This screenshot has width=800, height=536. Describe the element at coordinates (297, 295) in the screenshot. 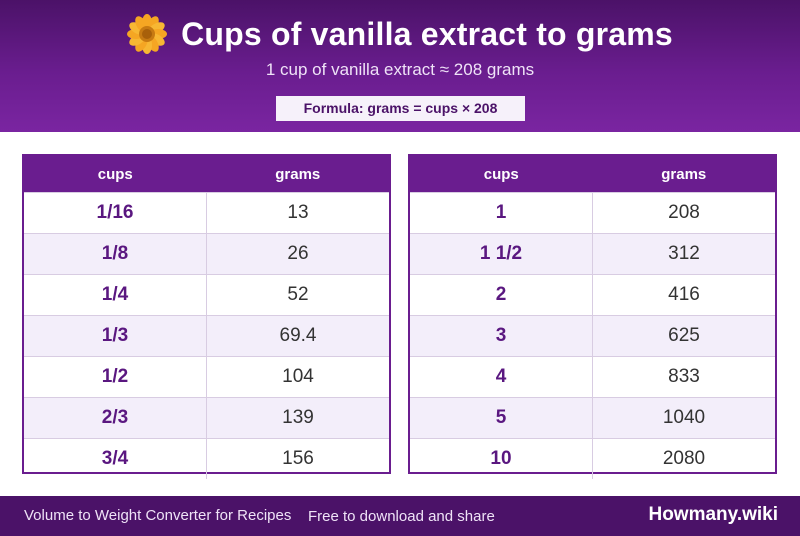

I see `grams-cell: 52` at that location.